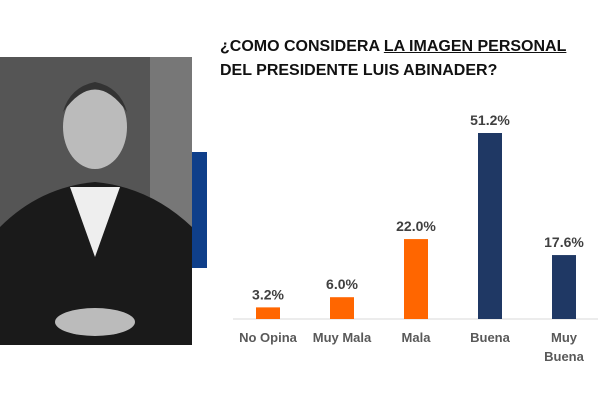 This screenshot has height=417, width=600. What do you see at coordinates (564, 242) in the screenshot?
I see `data-label: 17.6%` at bounding box center [564, 242].